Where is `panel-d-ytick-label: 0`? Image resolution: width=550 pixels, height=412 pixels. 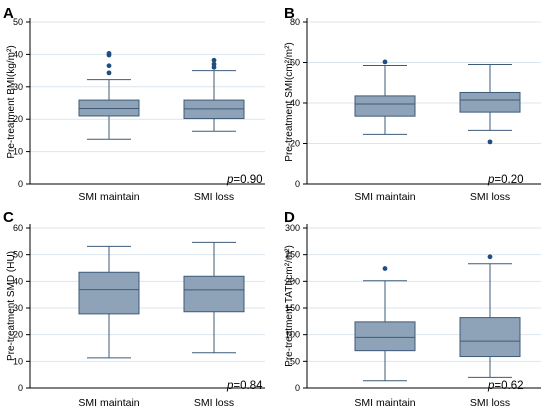
panel-d-ytick-label: 0 is located at coordinates (297, 388).